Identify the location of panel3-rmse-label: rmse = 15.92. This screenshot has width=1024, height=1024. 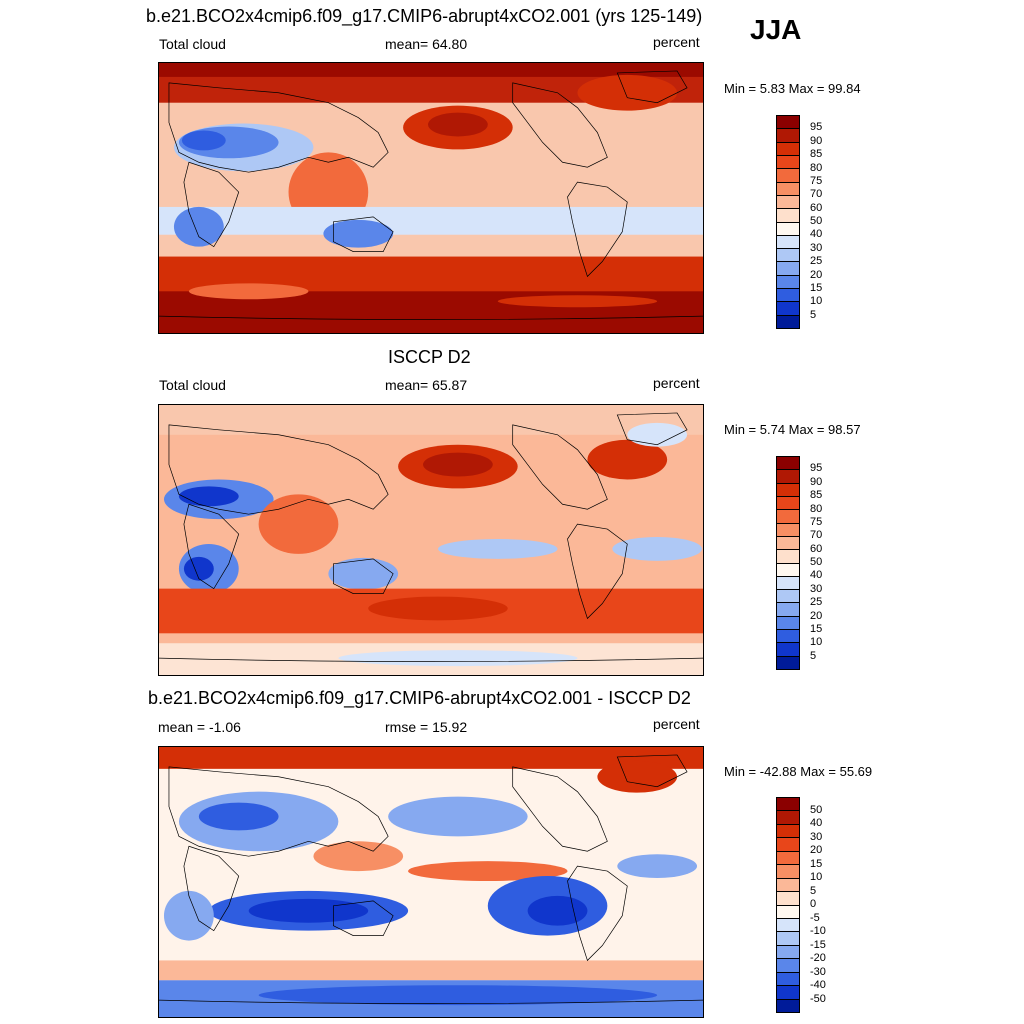
(426, 727).